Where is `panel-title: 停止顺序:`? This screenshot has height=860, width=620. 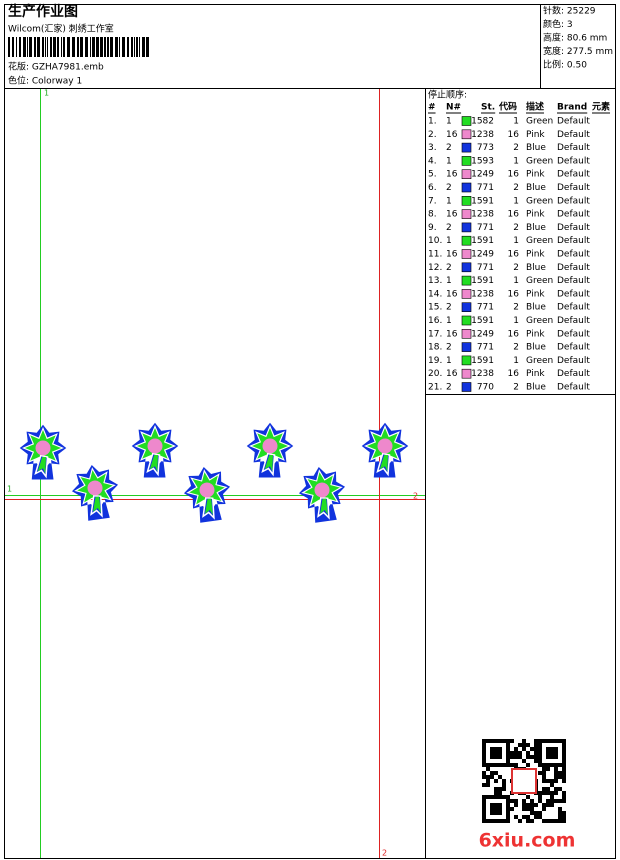
panel-title: 停止顺序: is located at coordinates (447, 95).